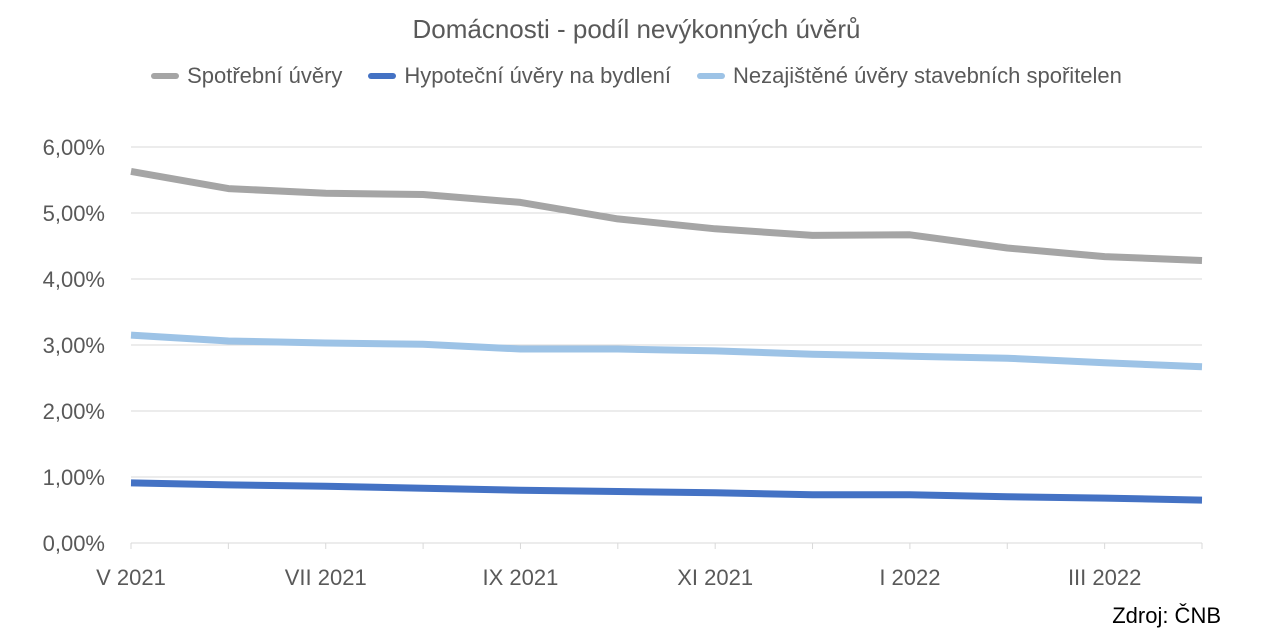 The image size is (1273, 643). Describe the element at coordinates (1104, 577) in the screenshot. I see `x-tick-label: III 2022` at that location.